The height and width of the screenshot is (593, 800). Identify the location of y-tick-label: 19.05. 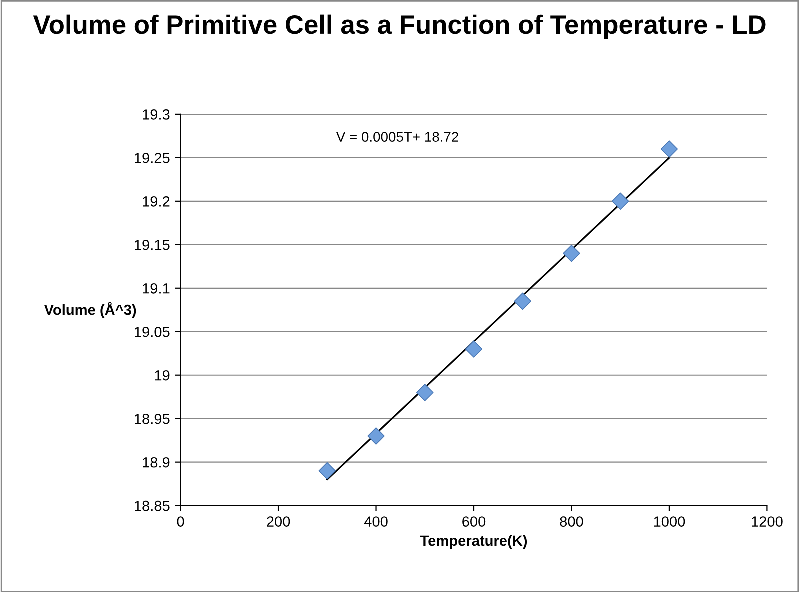
(152, 332).